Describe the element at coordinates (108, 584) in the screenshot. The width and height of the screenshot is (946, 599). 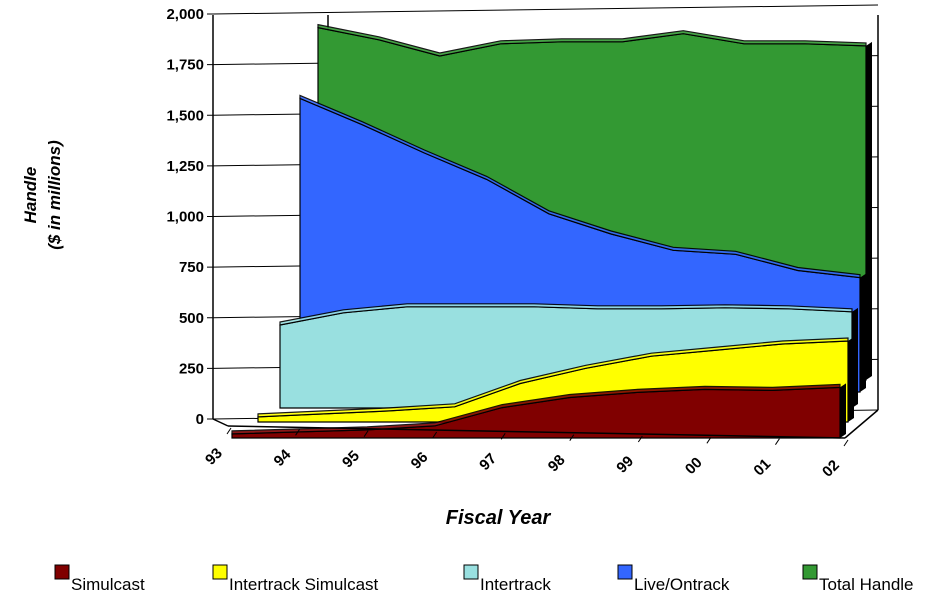
I see `legend-label: Simulcast` at that location.